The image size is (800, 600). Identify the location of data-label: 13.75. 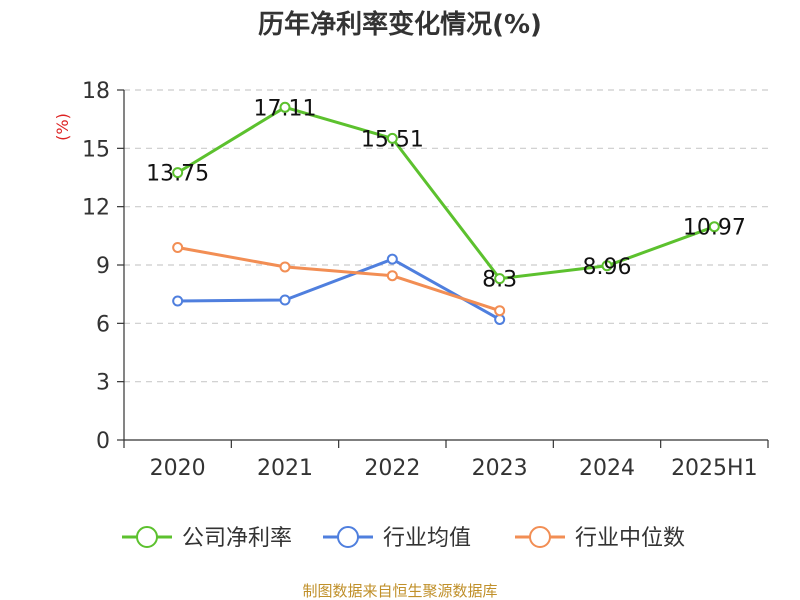
(177, 174).